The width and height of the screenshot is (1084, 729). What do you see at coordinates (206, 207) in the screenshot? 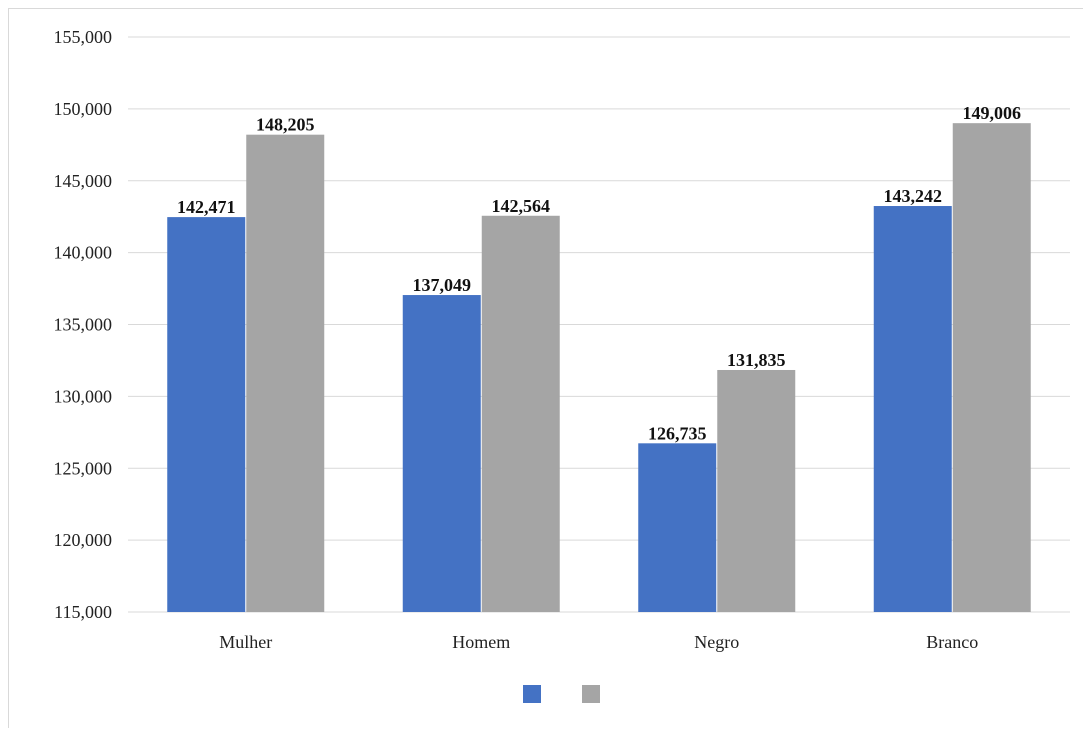
I see `data-label: 142,471` at bounding box center [206, 207].